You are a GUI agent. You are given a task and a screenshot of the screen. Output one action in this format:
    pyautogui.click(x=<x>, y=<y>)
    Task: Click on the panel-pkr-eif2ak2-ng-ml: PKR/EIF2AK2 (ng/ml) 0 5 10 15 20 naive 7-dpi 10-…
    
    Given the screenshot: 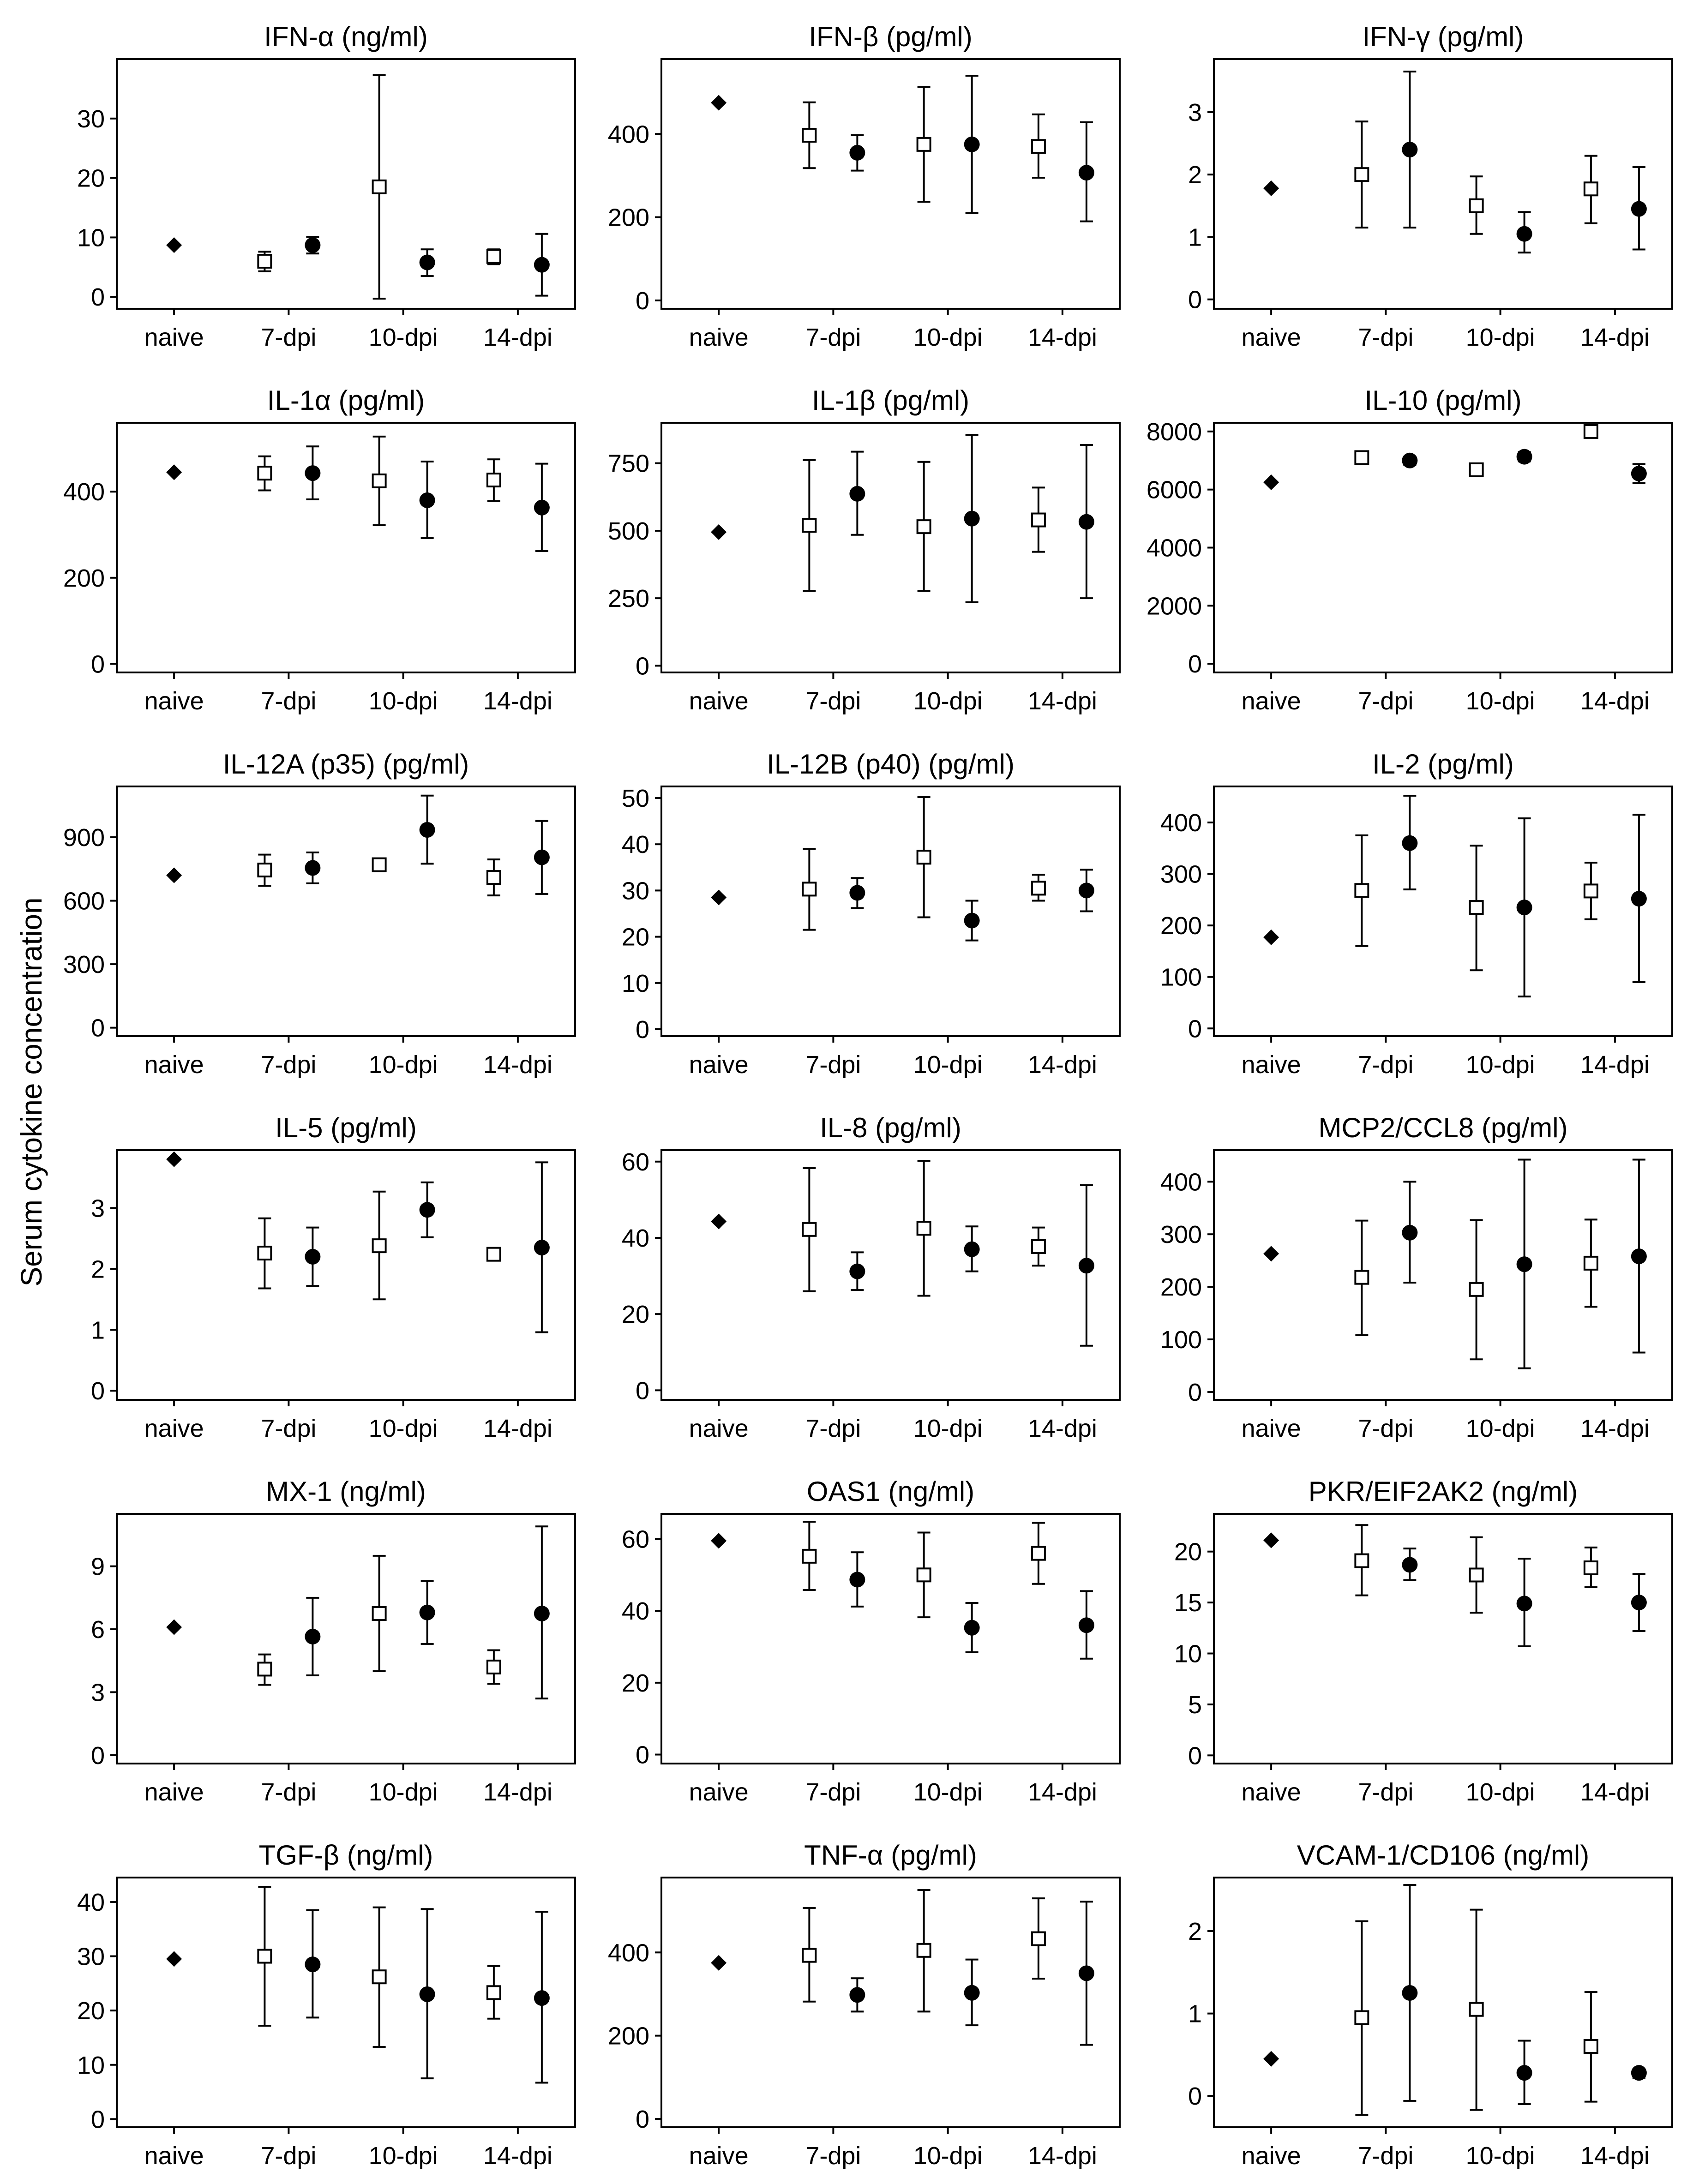 What is the action you would take?
    pyautogui.click(x=1423, y=1641)
    